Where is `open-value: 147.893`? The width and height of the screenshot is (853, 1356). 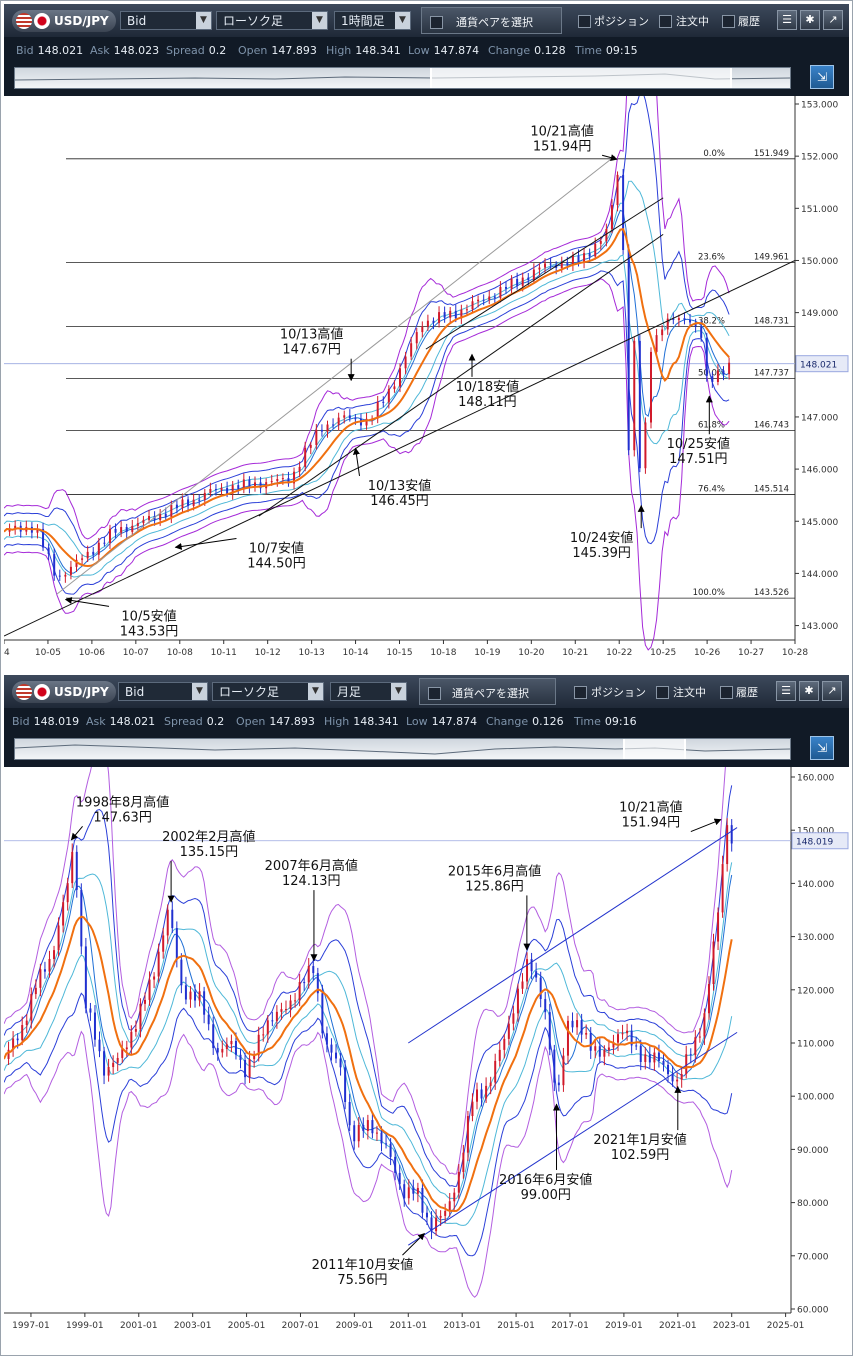 open-value: 147.893 is located at coordinates (292, 721).